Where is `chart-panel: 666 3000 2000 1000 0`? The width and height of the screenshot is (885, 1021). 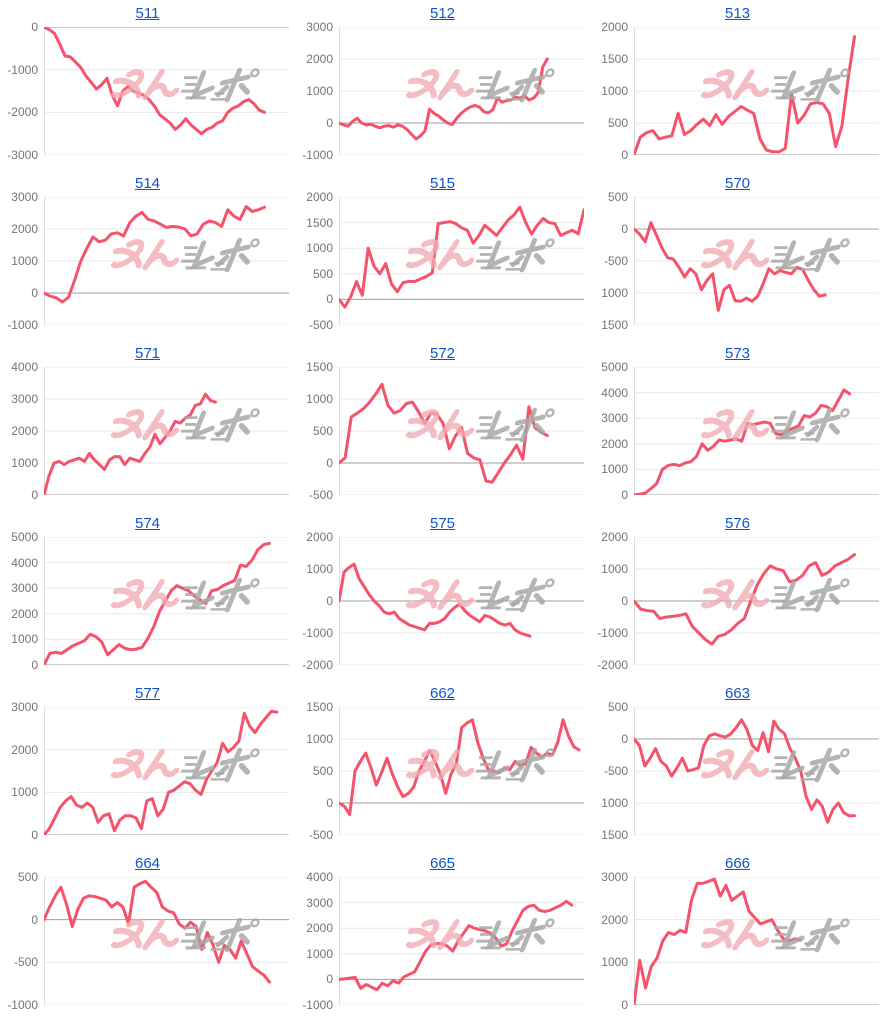
chart-panel: 666 3000 2000 1000 0 is located at coordinates (737, 935).